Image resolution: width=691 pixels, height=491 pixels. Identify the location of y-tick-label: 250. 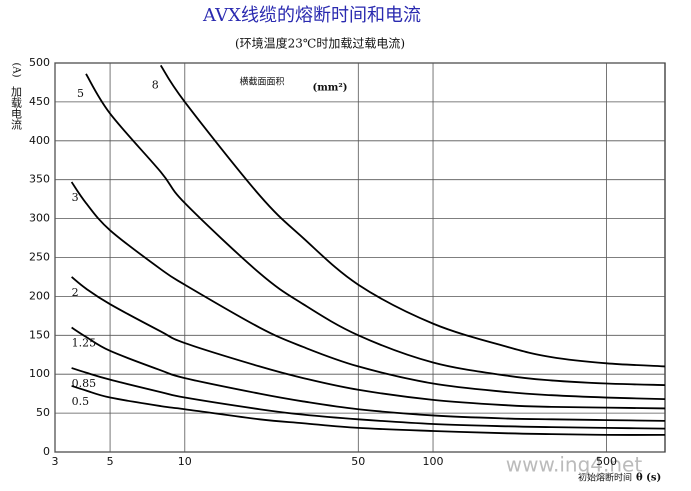
(39, 257).